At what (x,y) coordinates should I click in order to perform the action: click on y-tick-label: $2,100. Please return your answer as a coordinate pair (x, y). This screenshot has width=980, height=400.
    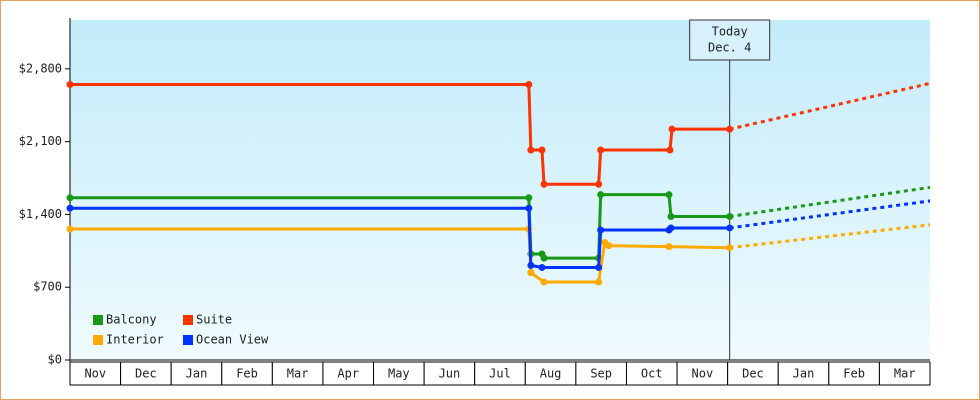
    Looking at the image, I should click on (40, 141).